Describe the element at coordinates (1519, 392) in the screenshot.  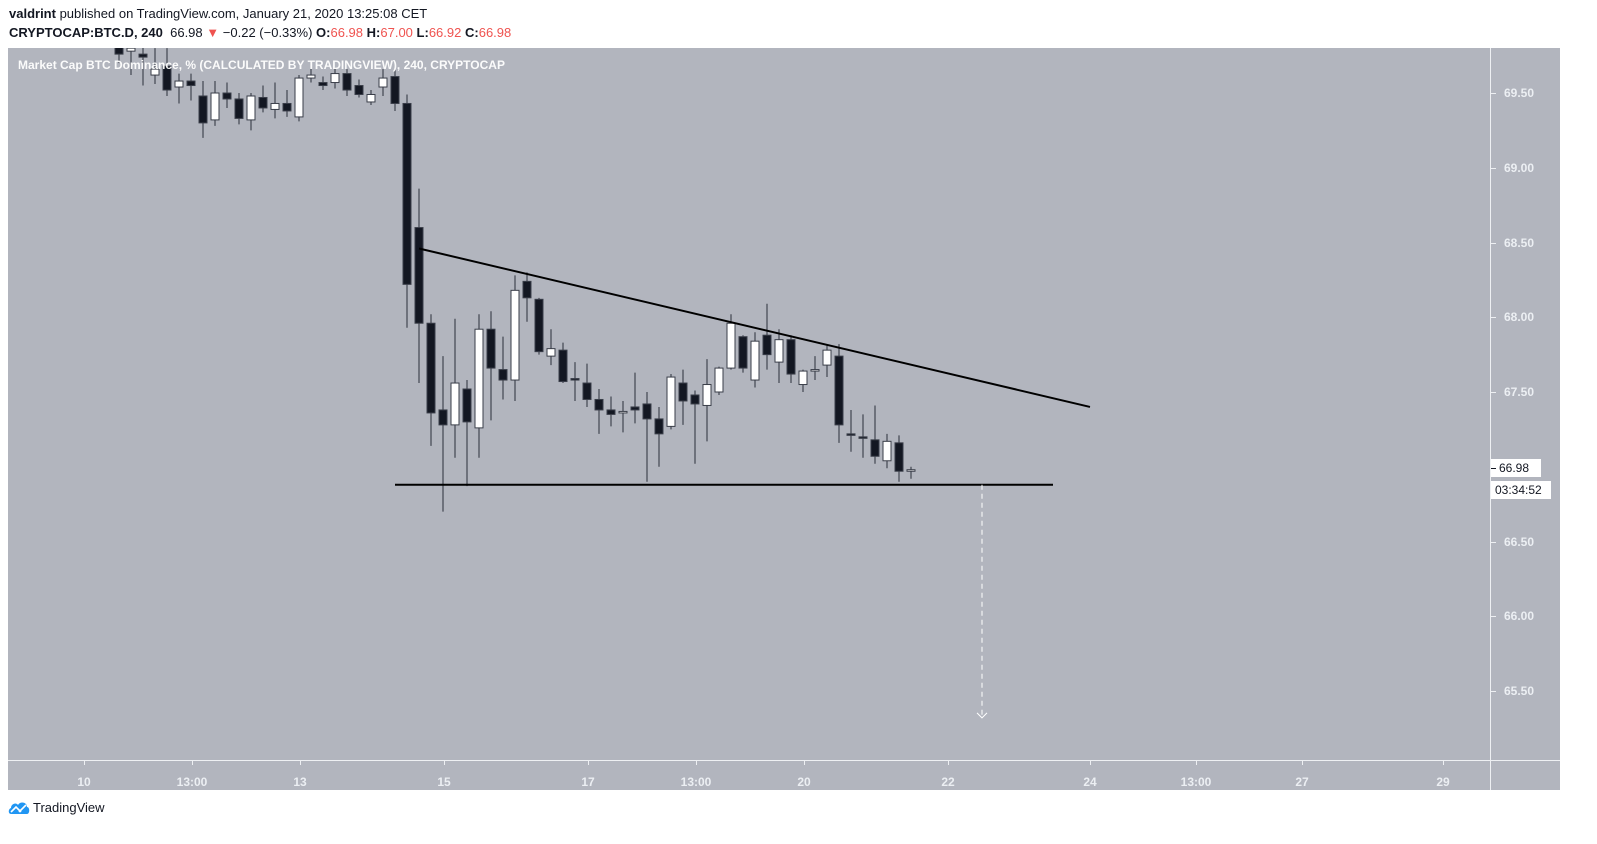
I see `price-axis-label: 67.50` at that location.